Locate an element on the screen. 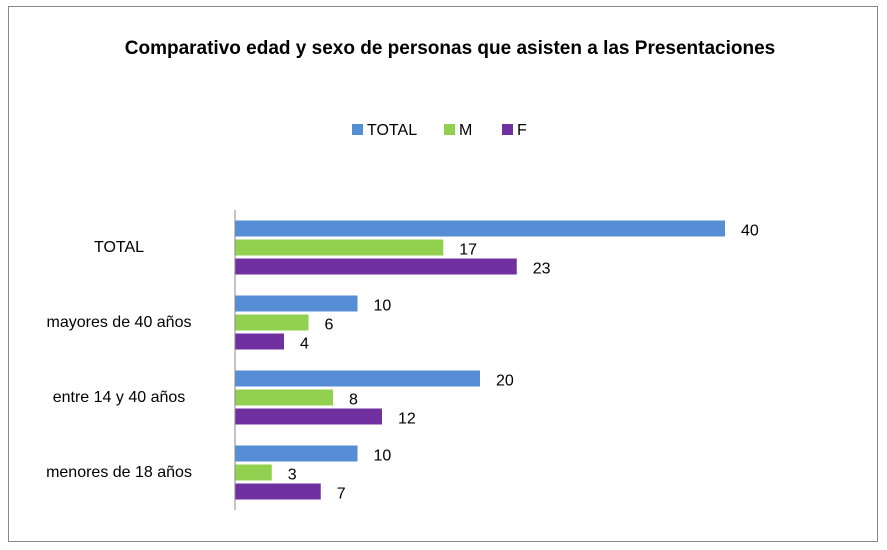 This screenshot has width=887, height=550. data-label: 17 is located at coordinates (468, 250).